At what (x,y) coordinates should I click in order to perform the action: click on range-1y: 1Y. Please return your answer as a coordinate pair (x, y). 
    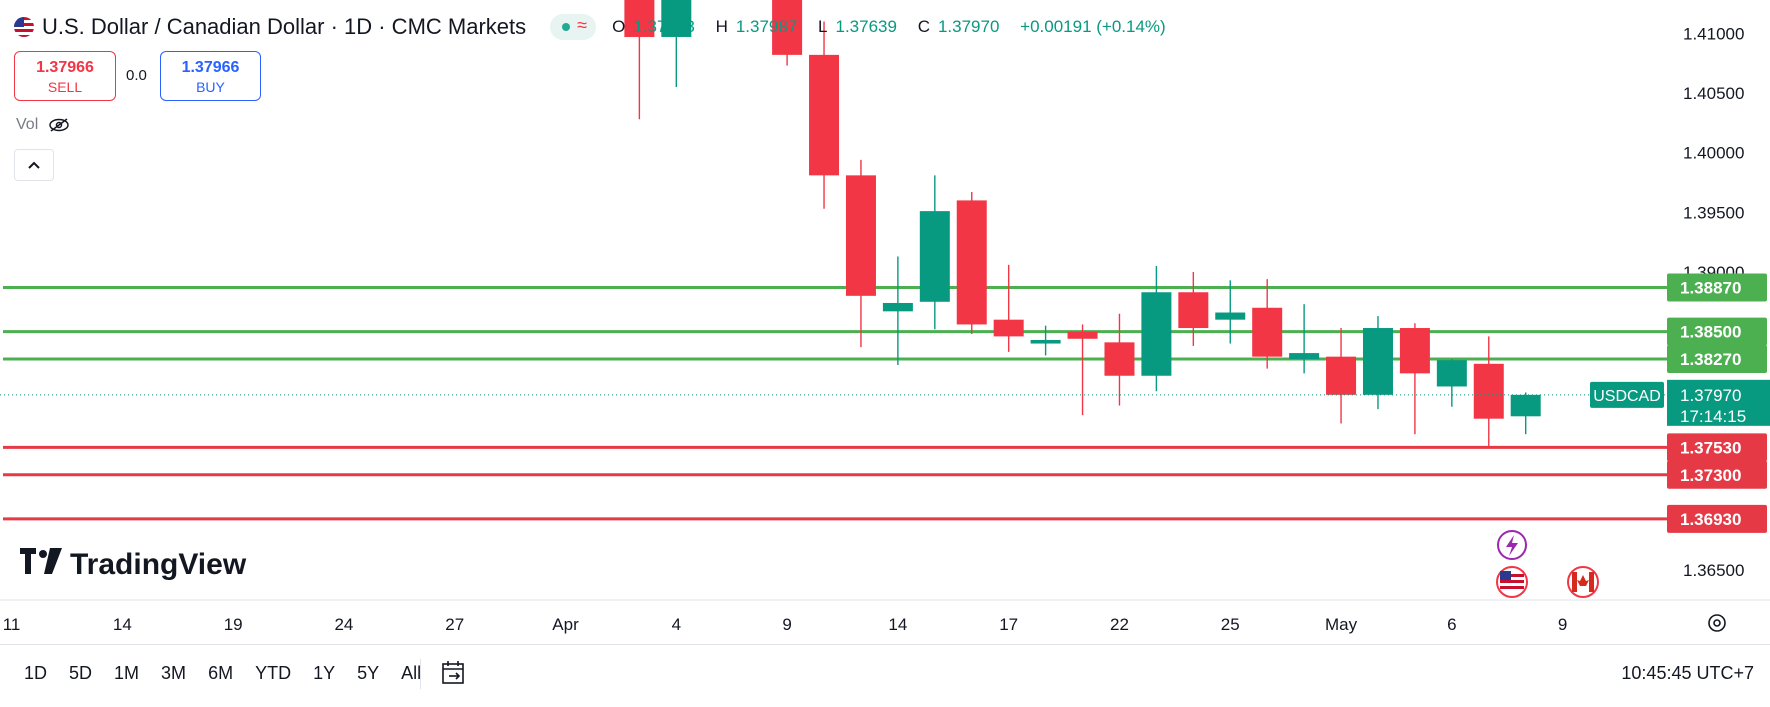
    Looking at the image, I should click on (324, 673).